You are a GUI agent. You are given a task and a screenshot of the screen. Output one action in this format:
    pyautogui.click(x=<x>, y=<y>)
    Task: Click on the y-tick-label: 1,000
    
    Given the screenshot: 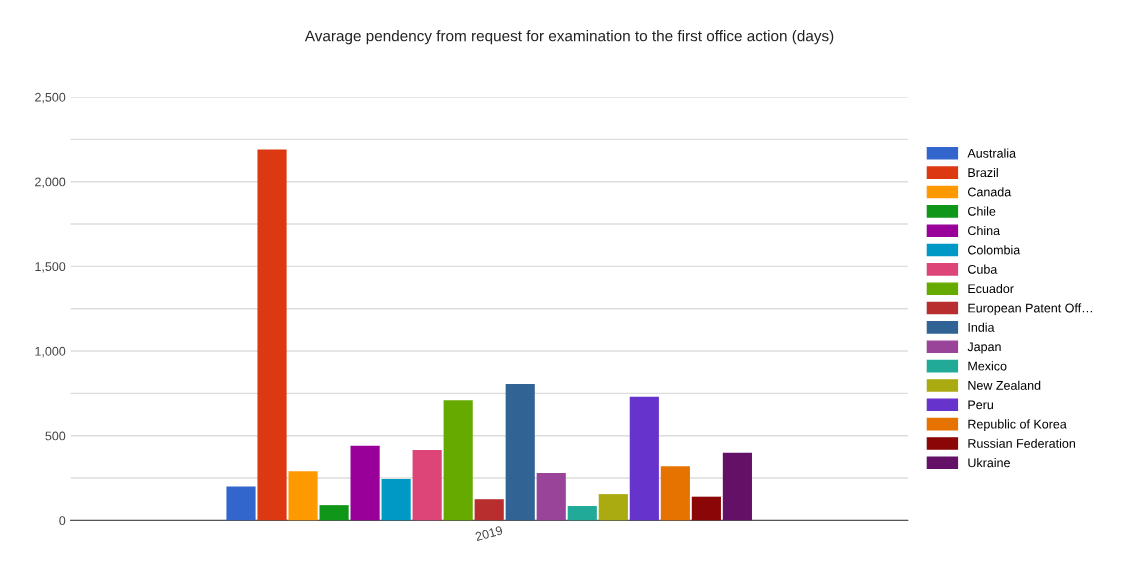 What is the action you would take?
    pyautogui.click(x=50, y=352)
    